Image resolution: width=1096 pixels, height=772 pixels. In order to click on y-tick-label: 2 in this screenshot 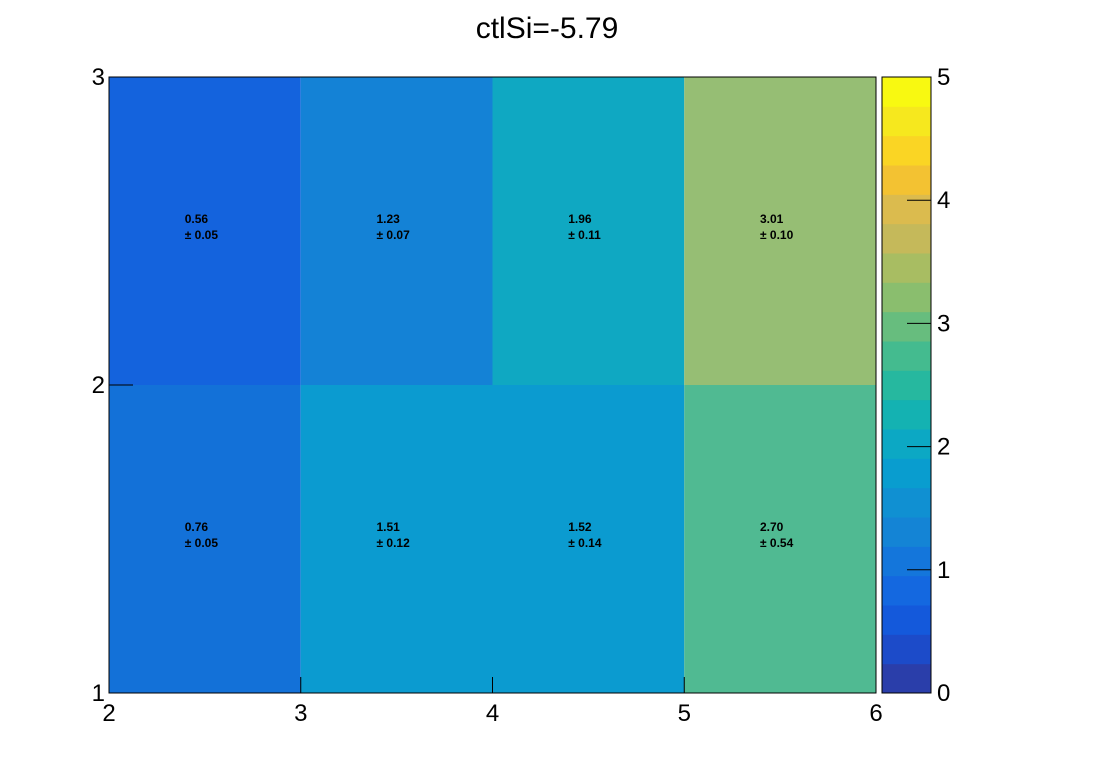, I will do `click(98, 385)`.